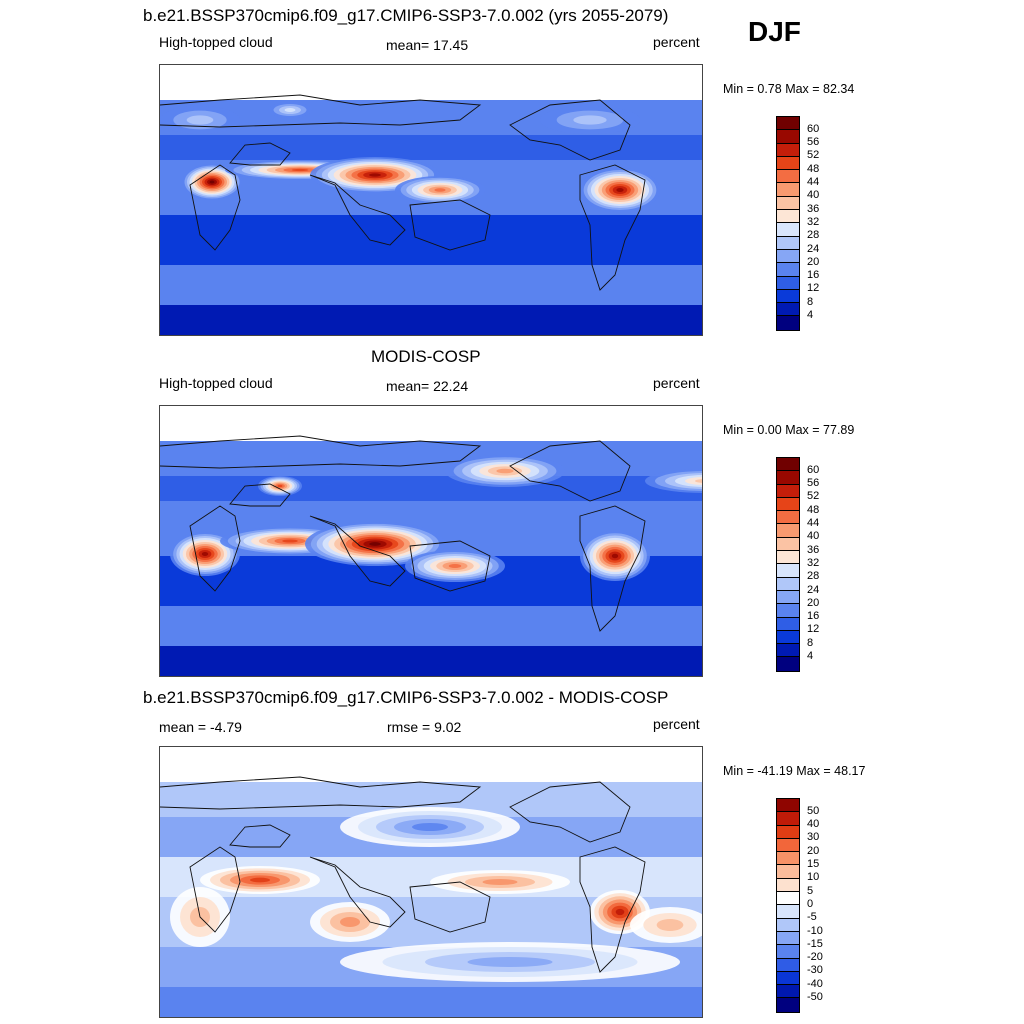 The width and height of the screenshot is (1024, 1024). What do you see at coordinates (216, 42) in the screenshot?
I see `panel-1-variable-label: High-topped cloud` at bounding box center [216, 42].